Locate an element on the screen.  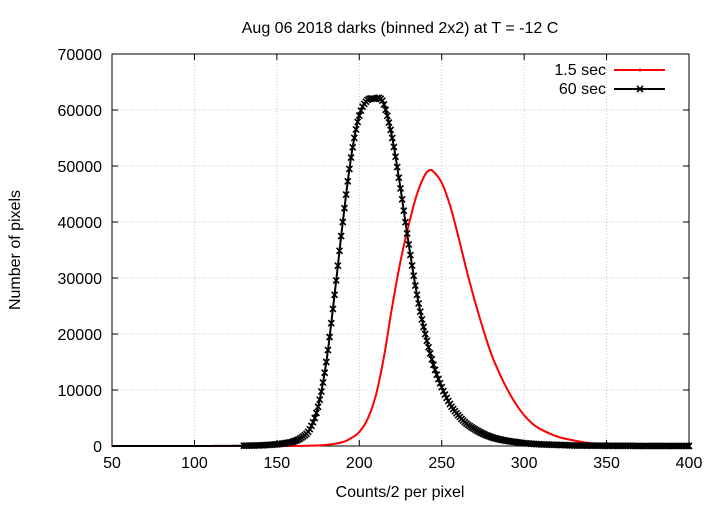
legend-label-2: 60 sec is located at coordinates (582, 89).